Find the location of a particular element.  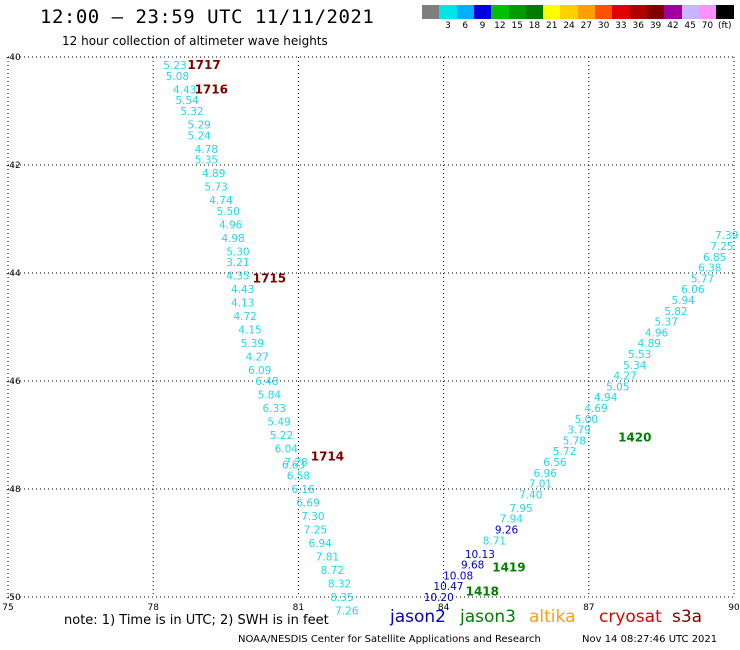

swh-value: 6.69 is located at coordinates (307, 504).